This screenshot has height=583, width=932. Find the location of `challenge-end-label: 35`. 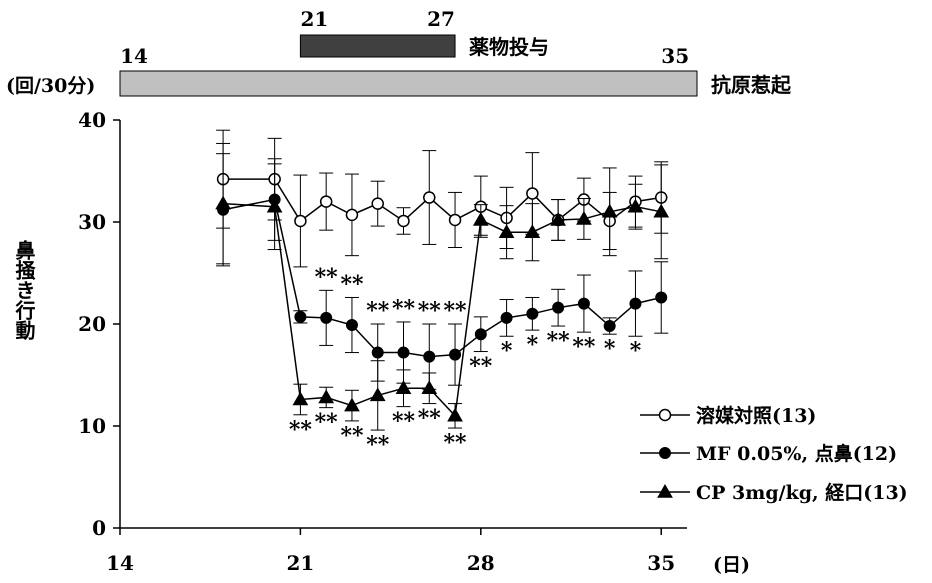

challenge-end-label: 35 is located at coordinates (675, 56).